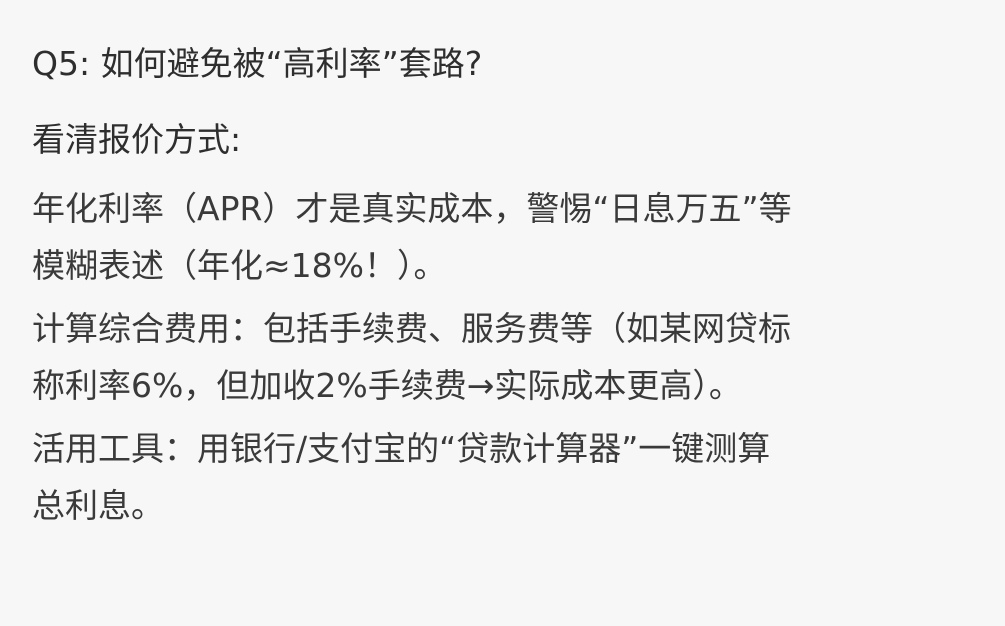 Image resolution: width=1005 pixels, height=626 pixels. Describe the element at coordinates (412, 208) in the screenshot. I see `tip-apr-line-1: 年化利率（APR）才是真实成本，警惕“日息万五”等` at that location.